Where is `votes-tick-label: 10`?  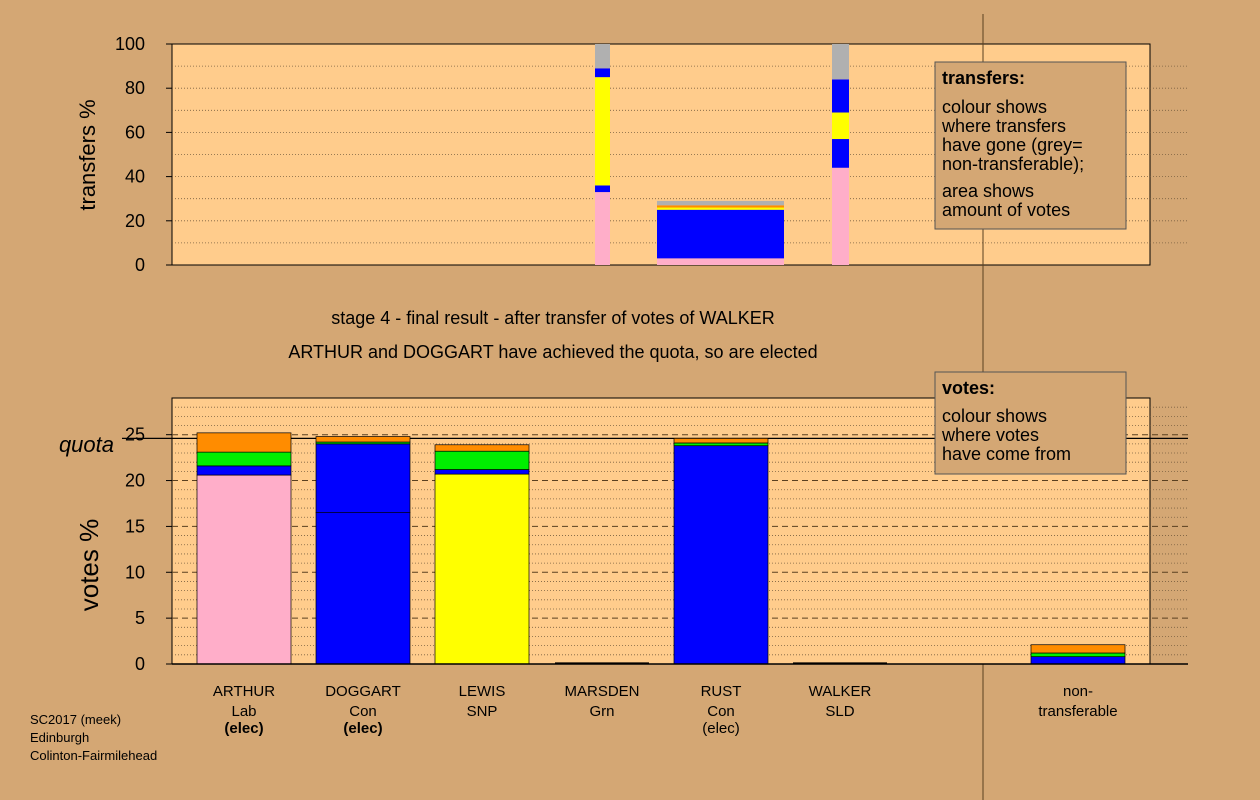
votes-tick-label: 10 is located at coordinates (135, 572).